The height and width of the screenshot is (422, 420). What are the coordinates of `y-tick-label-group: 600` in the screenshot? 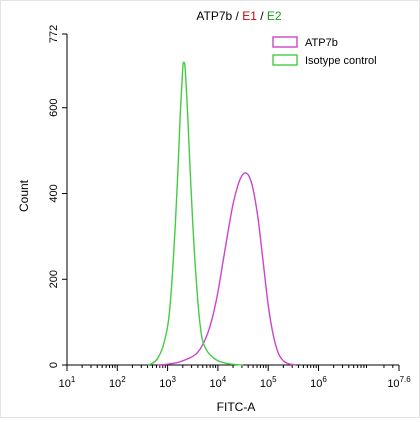 It's located at (54, 108).